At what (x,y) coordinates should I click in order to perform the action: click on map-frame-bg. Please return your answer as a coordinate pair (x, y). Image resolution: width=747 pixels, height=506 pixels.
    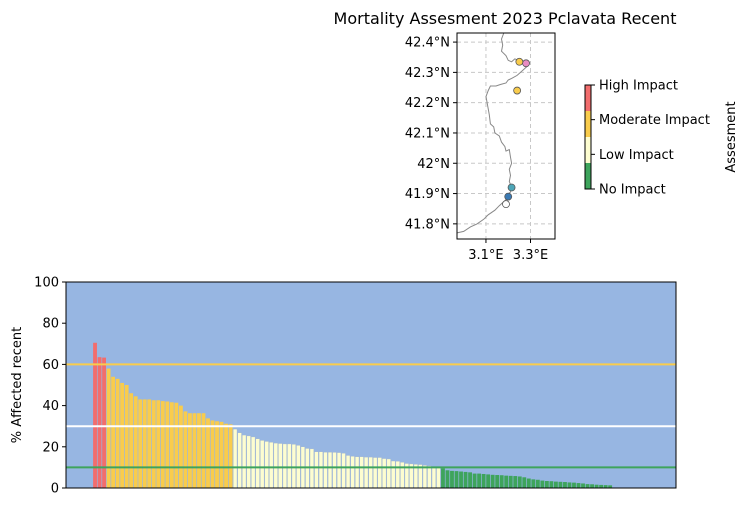
    Looking at the image, I should click on (506, 136).